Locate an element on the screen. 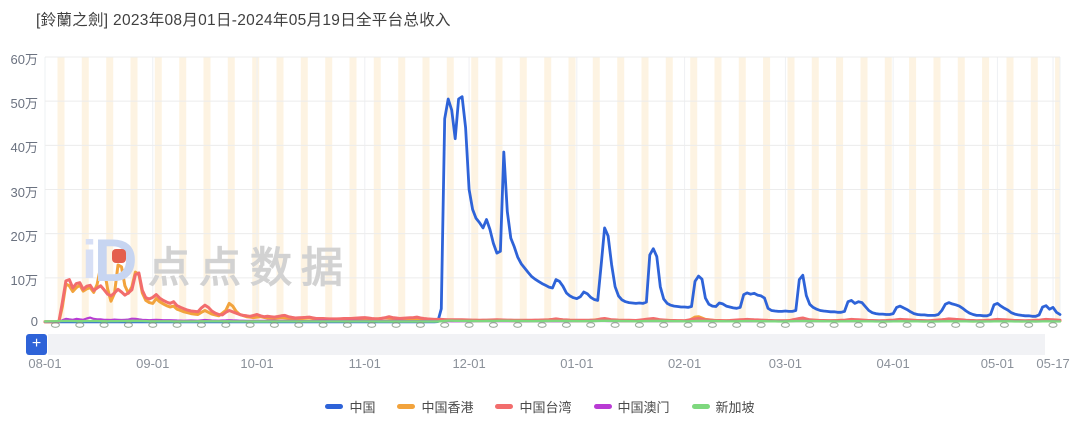  datazoom-slider is located at coordinates (546, 344).